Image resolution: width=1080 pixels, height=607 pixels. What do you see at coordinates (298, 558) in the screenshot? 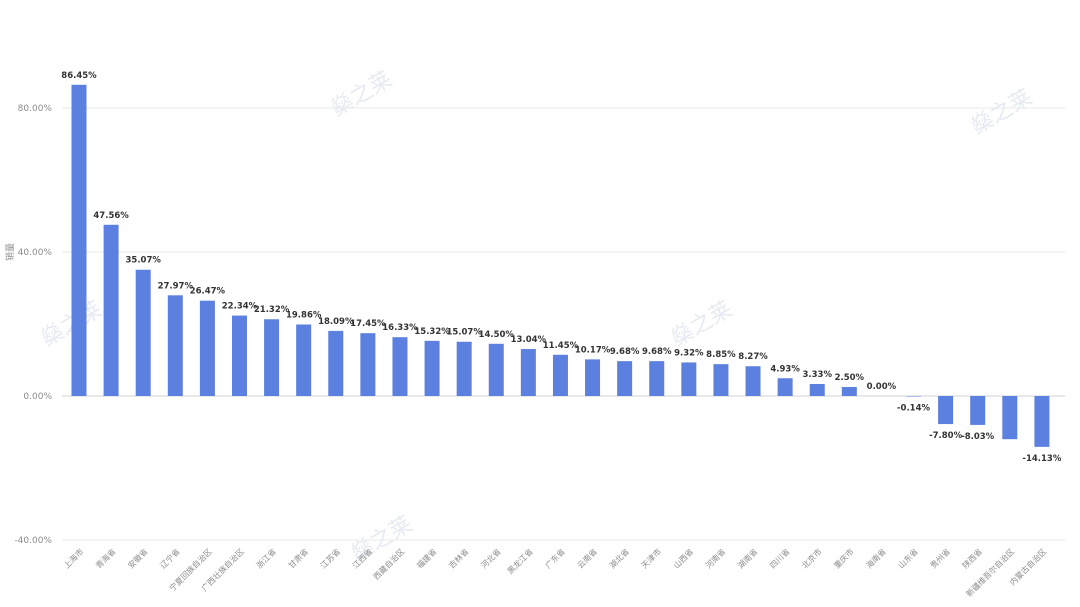
I see `category-label: 甘肃省` at bounding box center [298, 558].